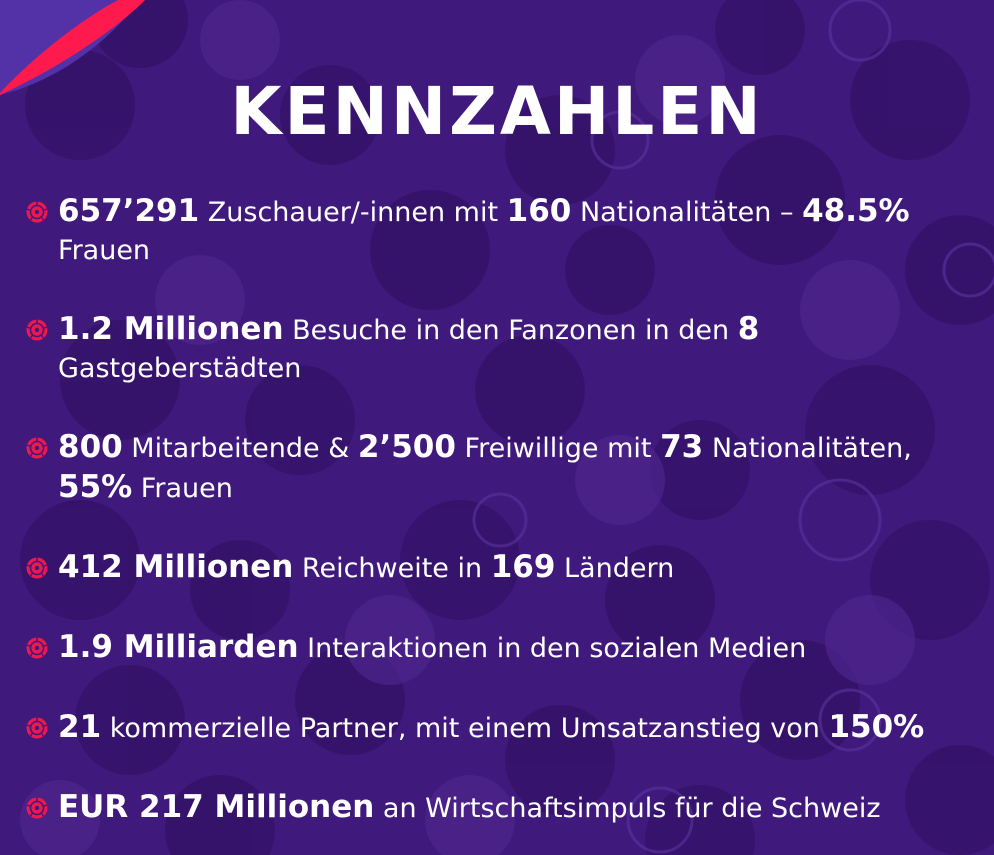 The height and width of the screenshot is (855, 994). I want to click on fact-text: Zuschauer/-innen mit, so click(353, 212).